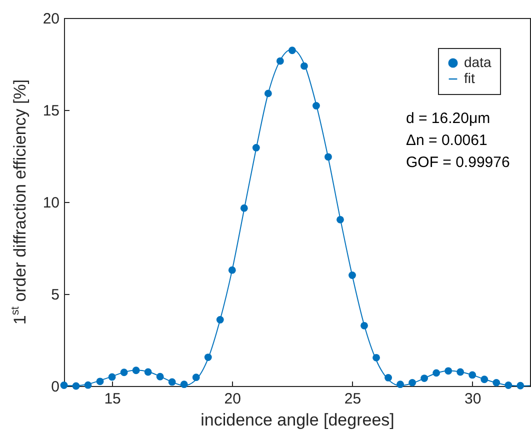 Image resolution: width=531 pixels, height=439 pixels. I want to click on x-axis-title: incidence angle [degrees], so click(297, 420).